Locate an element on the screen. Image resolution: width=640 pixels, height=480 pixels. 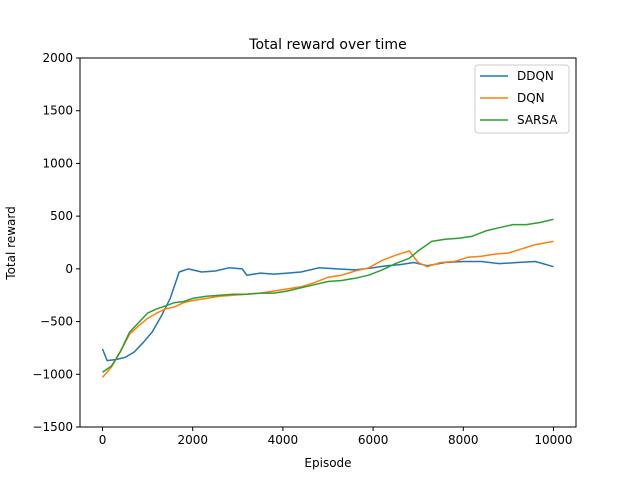
chart-title: Total reward over time is located at coordinates (327, 45).